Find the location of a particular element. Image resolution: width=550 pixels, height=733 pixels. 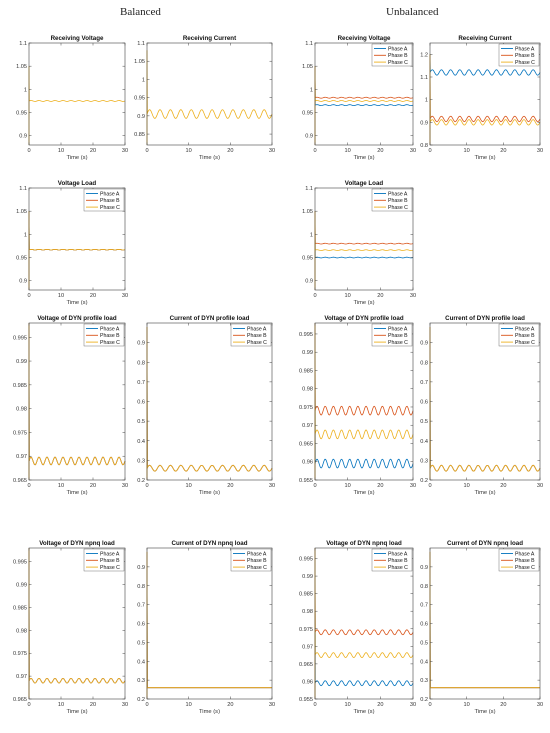

series-line-c is located at coordinates (77, 623).